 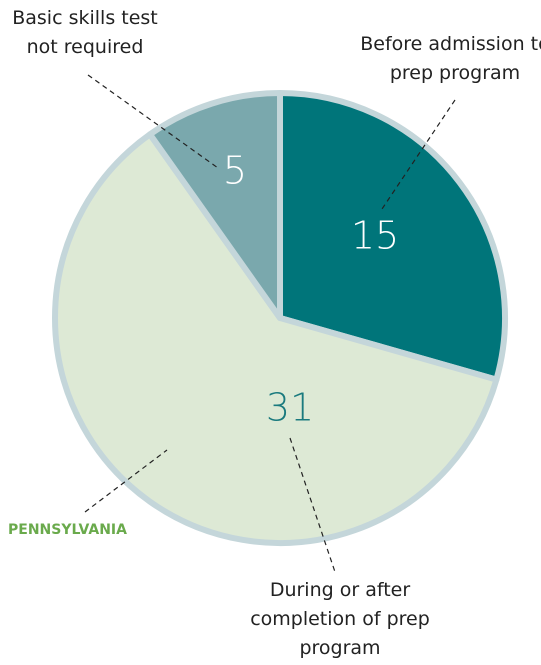 What do you see at coordinates (450, 58) in the screenshot?
I see `category-label: Before admission to prep program` at bounding box center [450, 58].